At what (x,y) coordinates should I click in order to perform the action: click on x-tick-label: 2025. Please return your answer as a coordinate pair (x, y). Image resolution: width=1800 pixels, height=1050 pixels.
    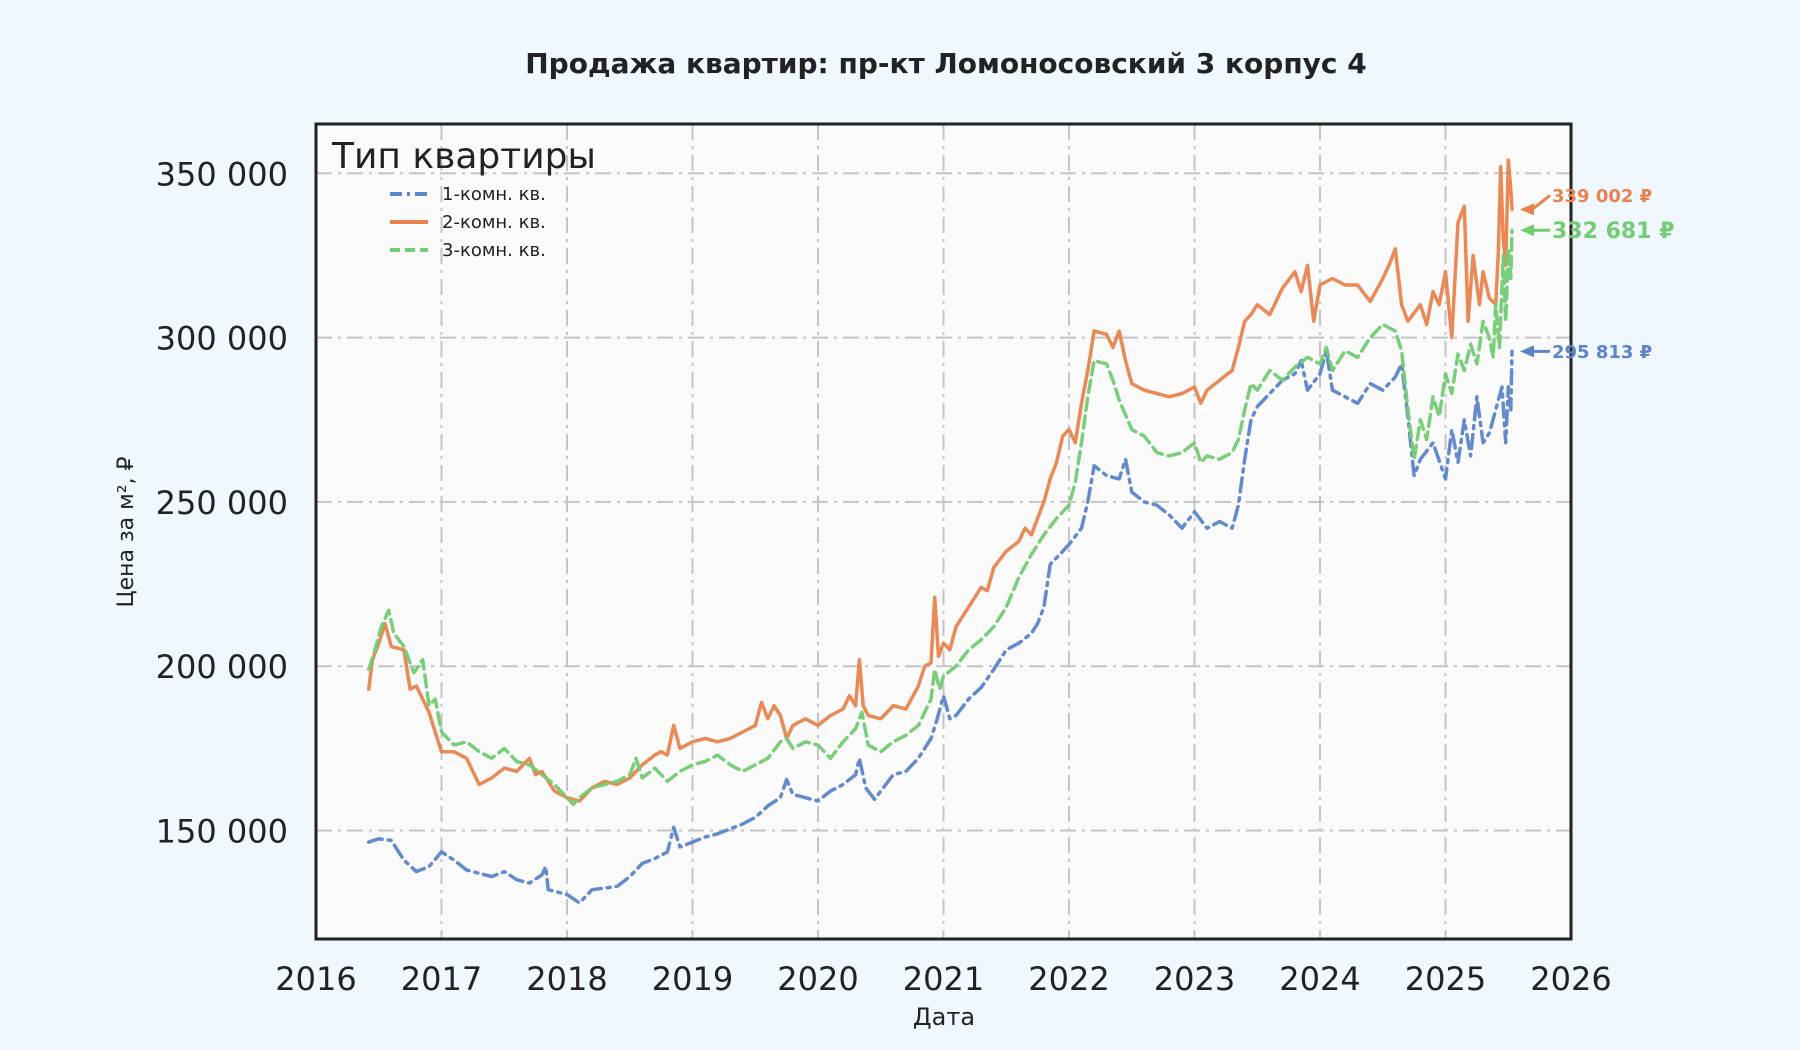
    Looking at the image, I should click on (1445, 979).